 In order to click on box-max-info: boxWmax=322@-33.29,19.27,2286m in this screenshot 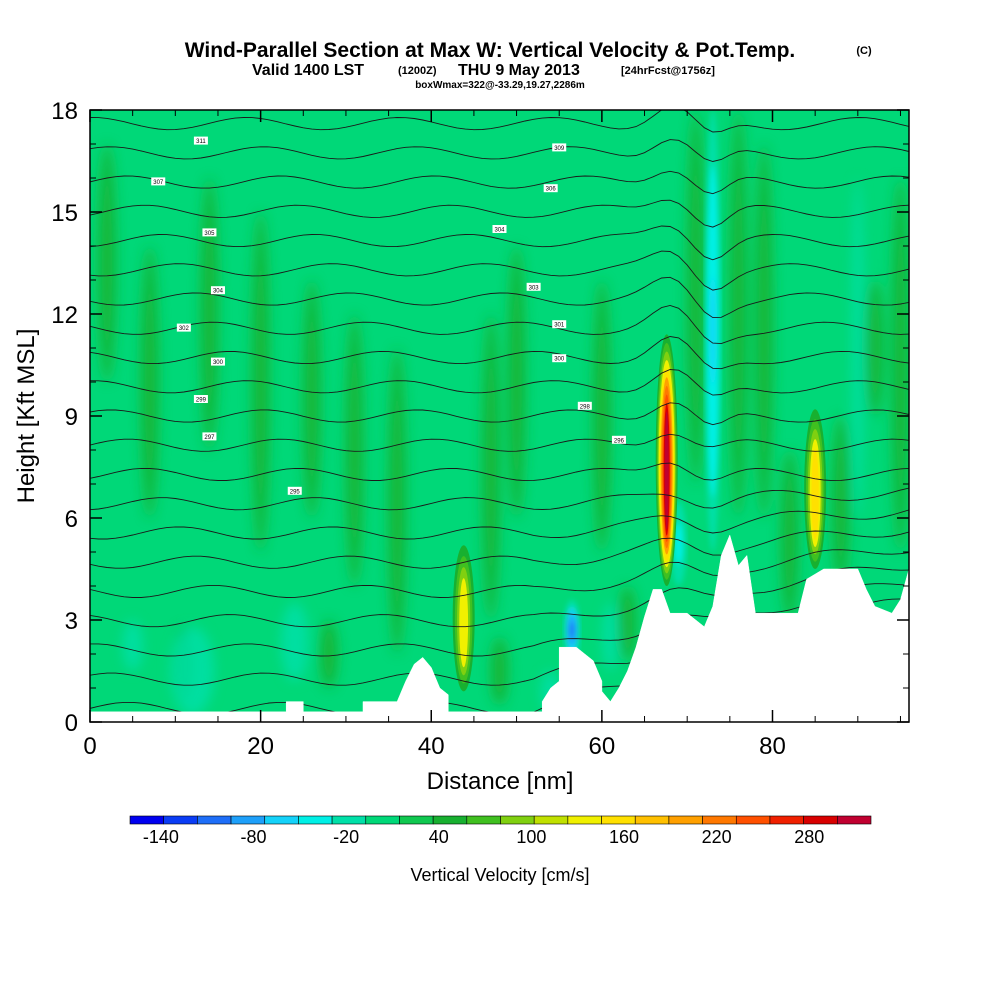, I will do `click(500, 85)`.